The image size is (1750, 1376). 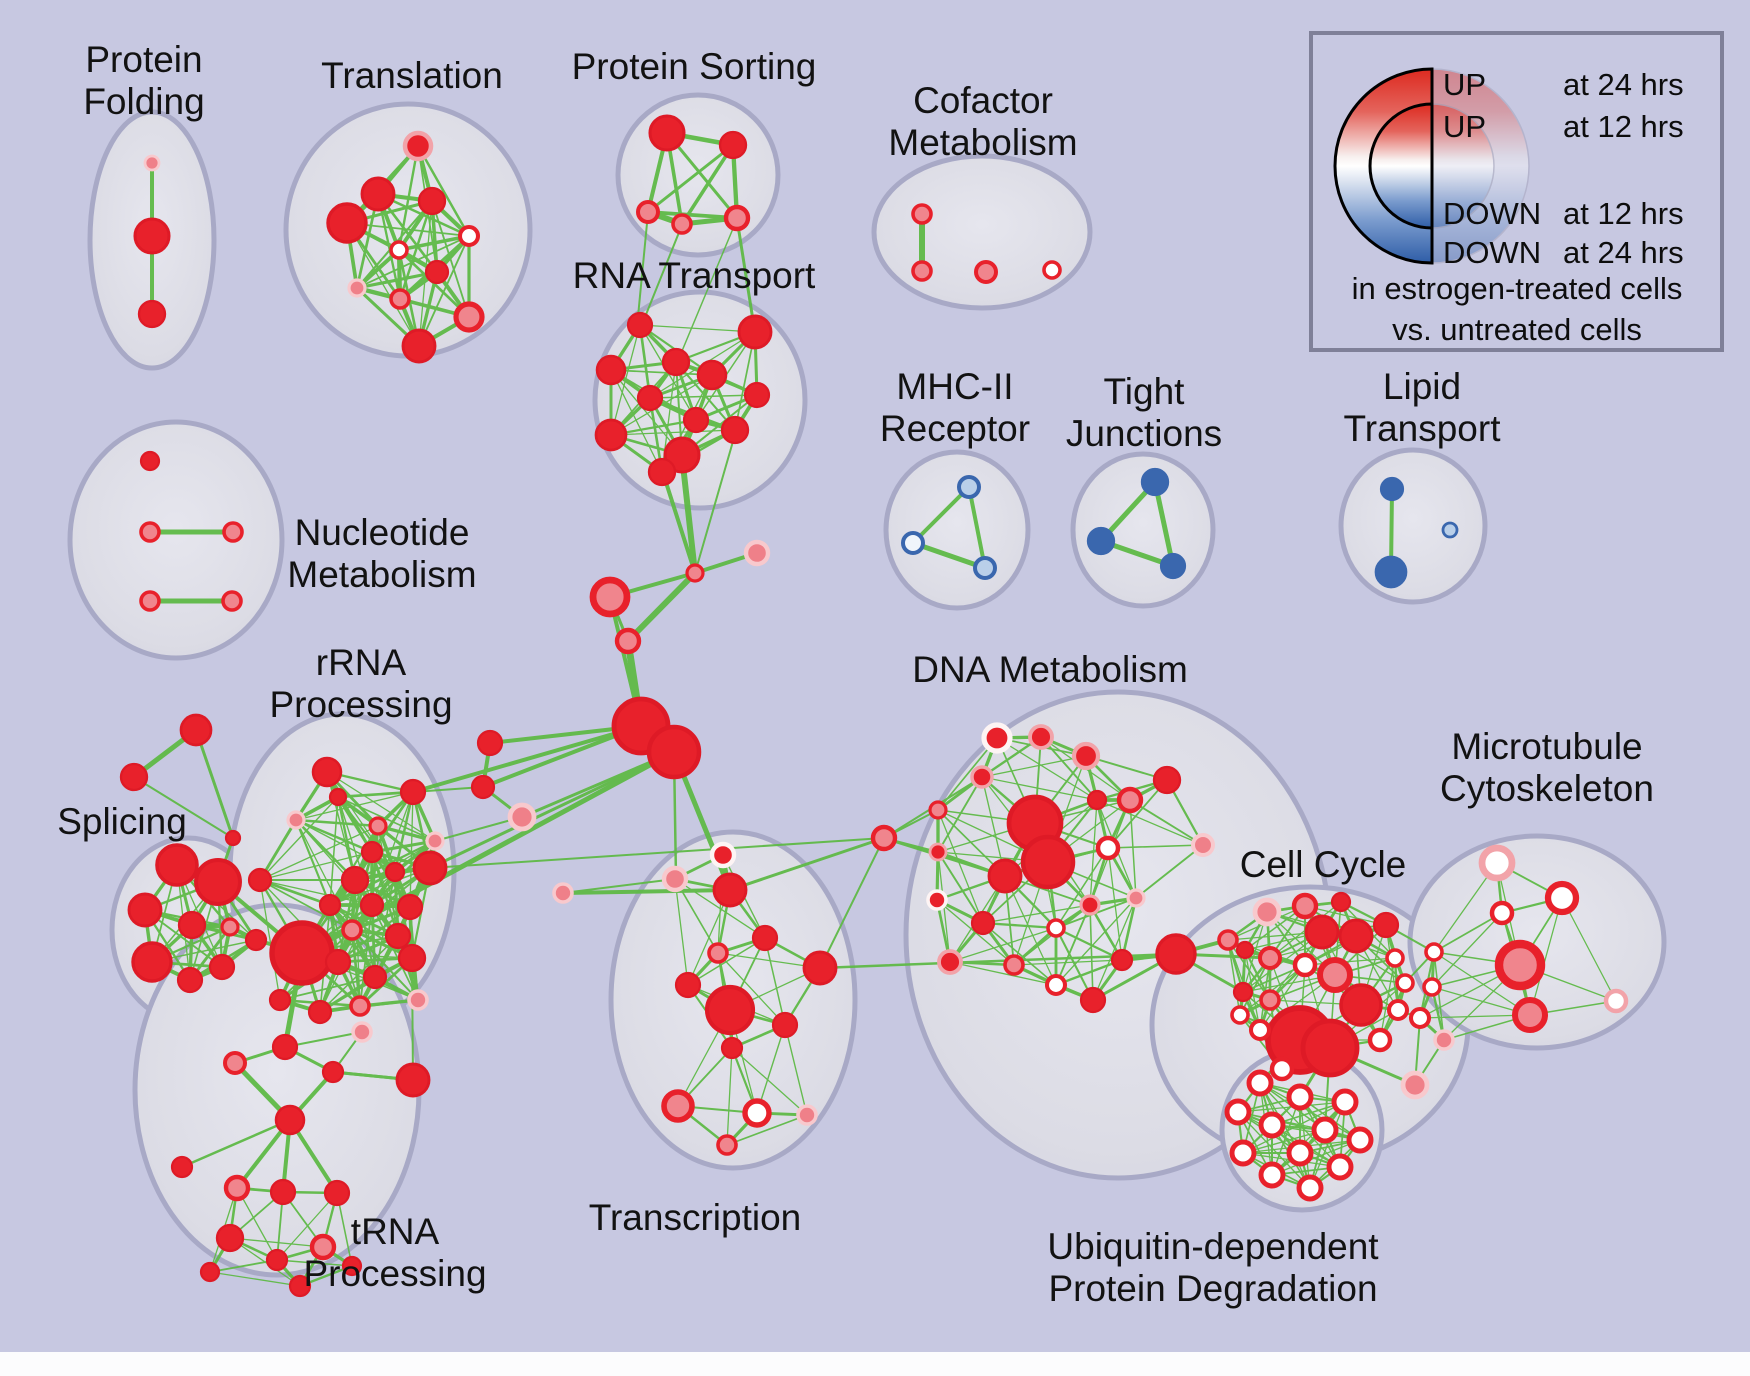 I want to click on cluster-ellipse-lipid-transport, so click(x=1413, y=526).